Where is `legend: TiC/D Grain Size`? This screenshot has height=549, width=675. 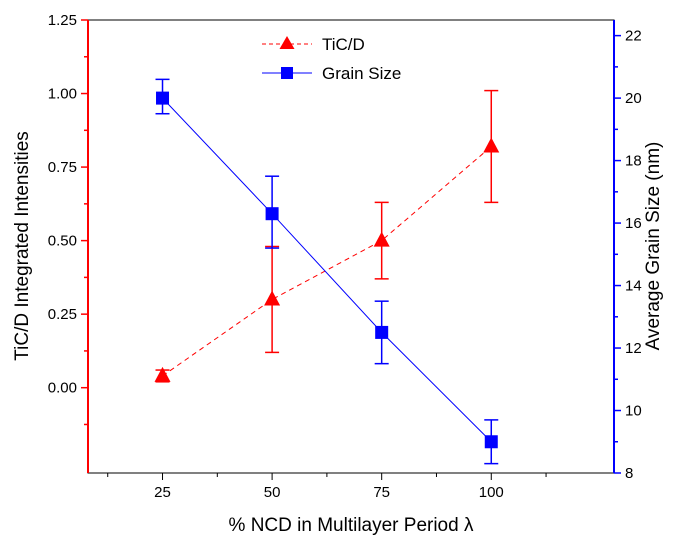 legend: TiC/D Grain Size is located at coordinates (331, 59).